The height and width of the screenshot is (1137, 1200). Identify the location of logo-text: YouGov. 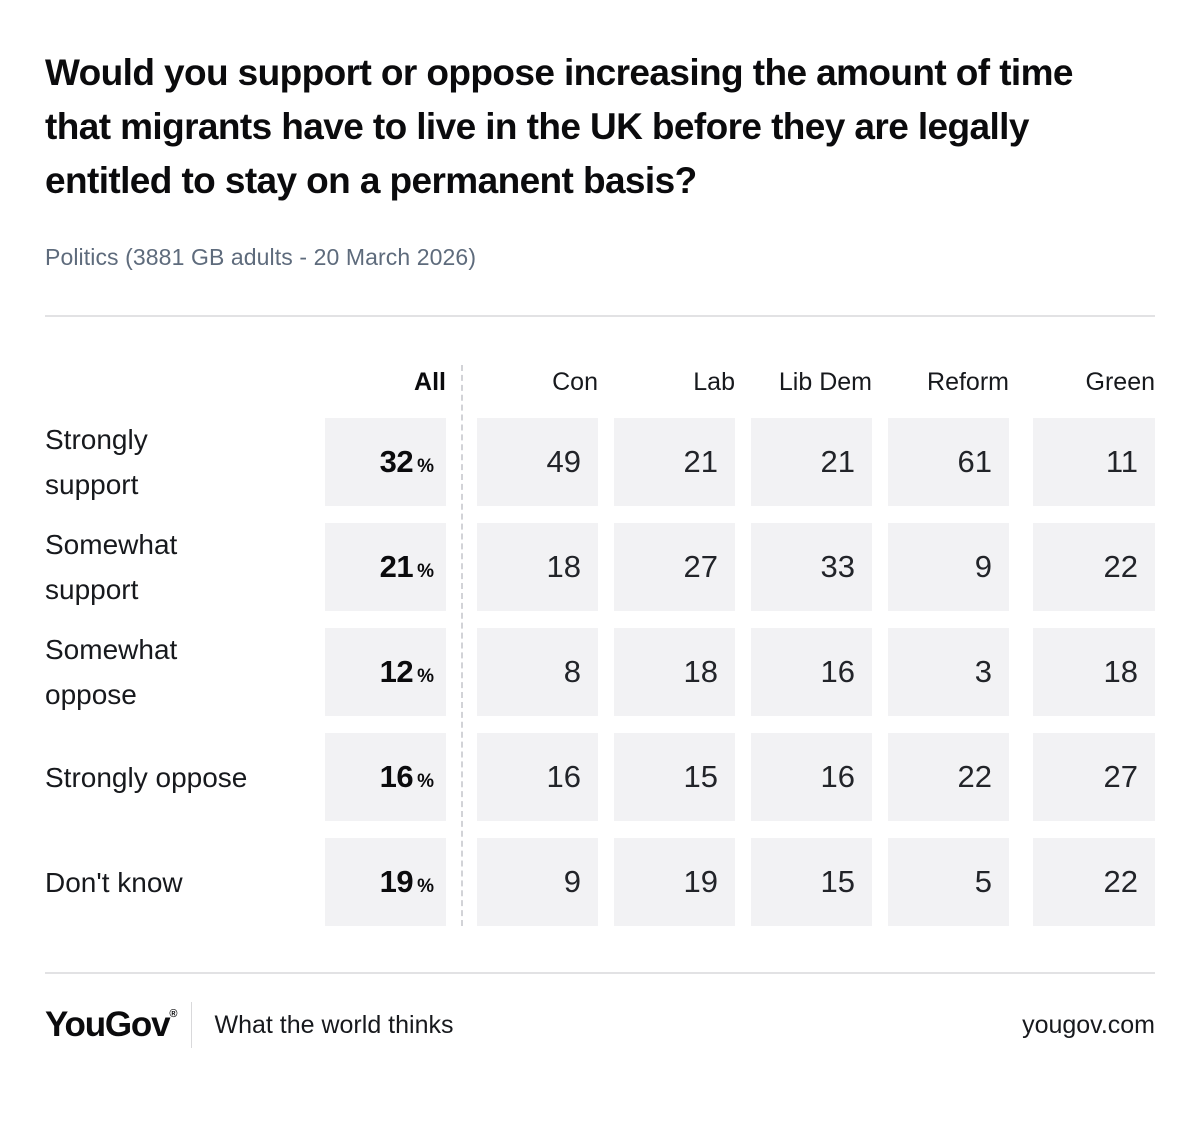
(108, 1024).